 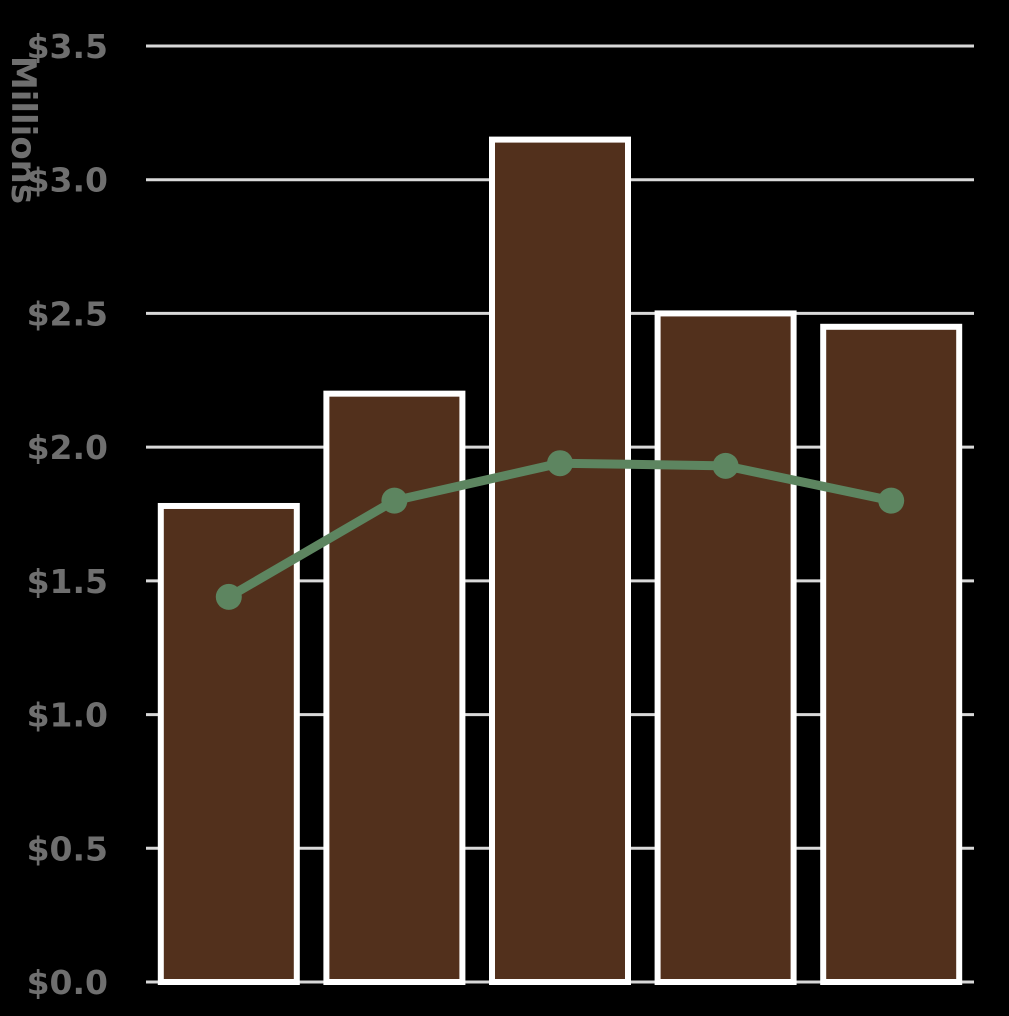 I want to click on y-tick-label: $2.5, so click(x=67, y=313).